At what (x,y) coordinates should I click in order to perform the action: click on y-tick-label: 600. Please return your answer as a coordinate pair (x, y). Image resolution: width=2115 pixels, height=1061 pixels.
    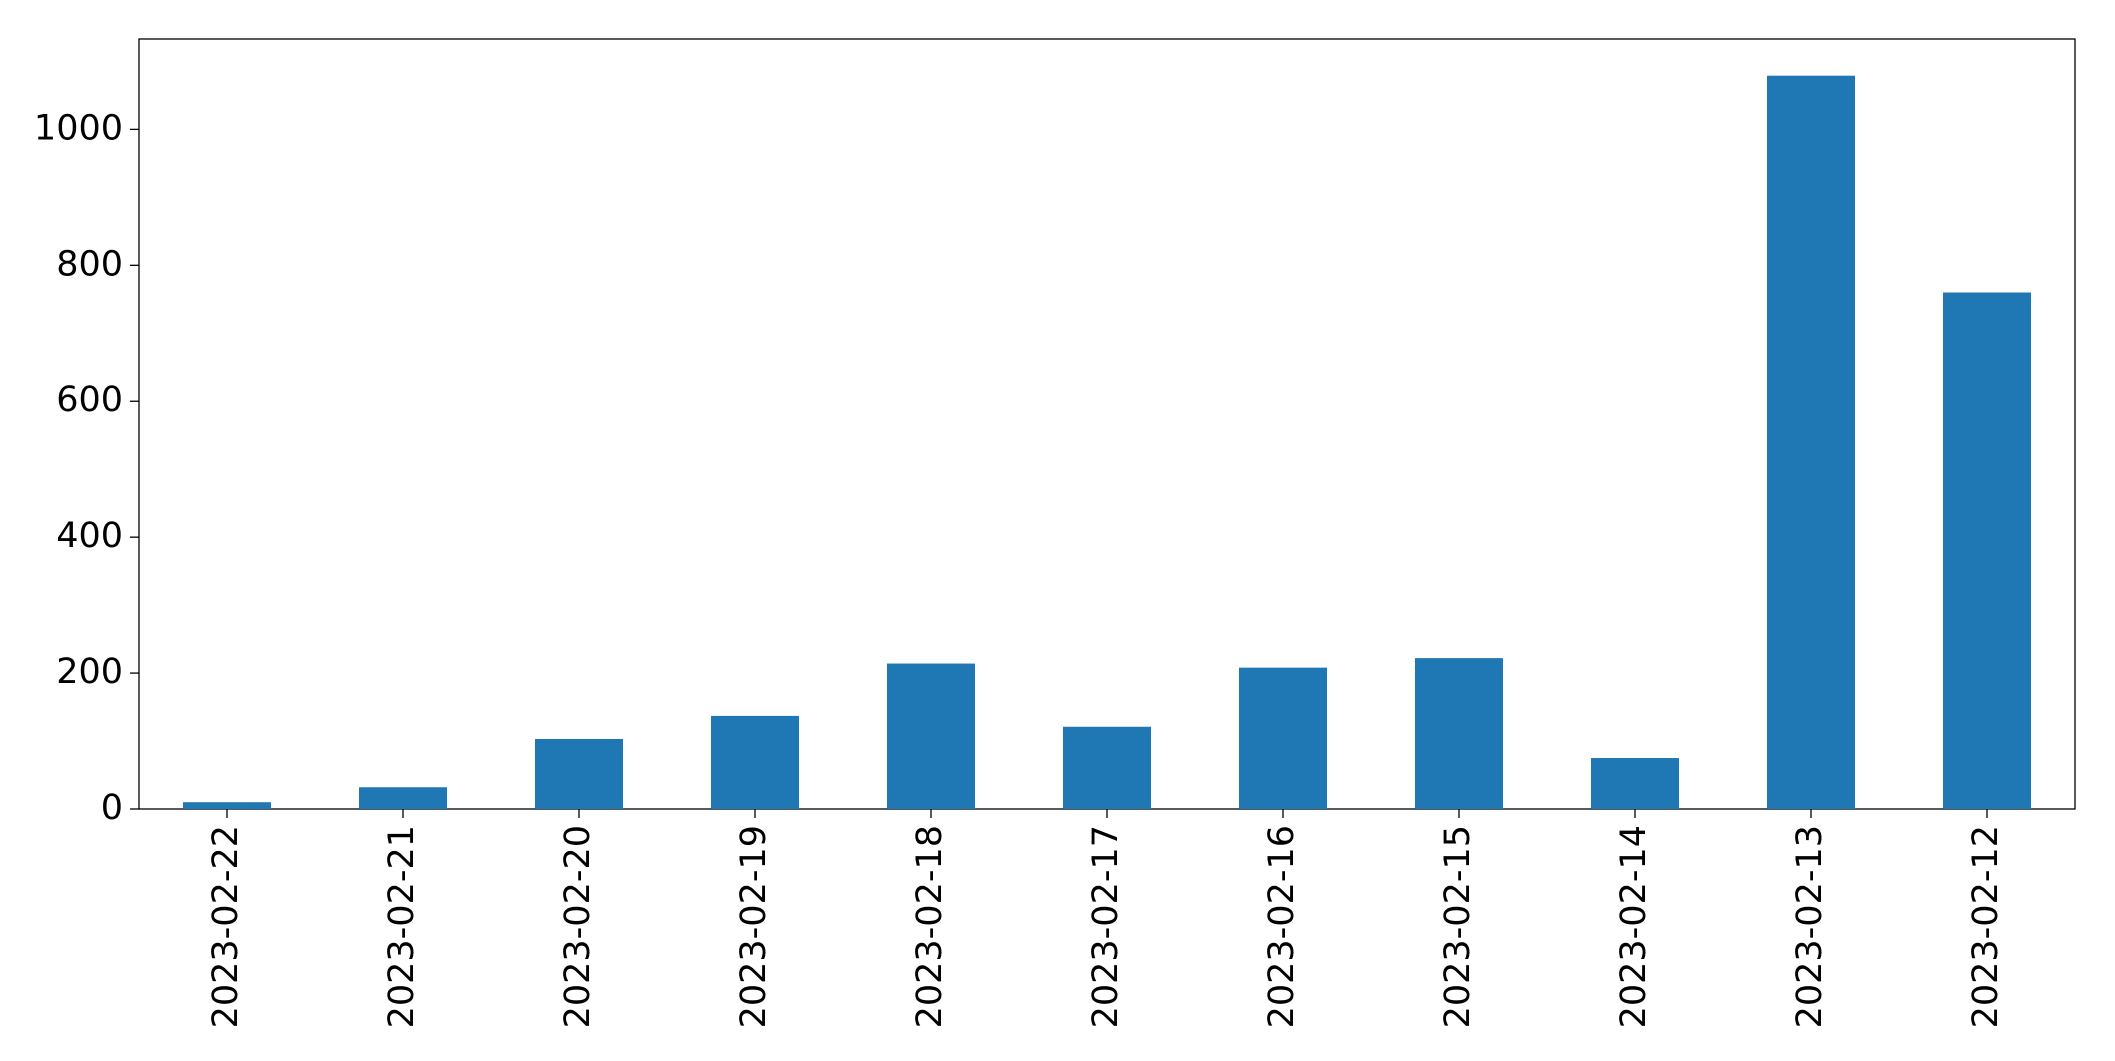
    Looking at the image, I should click on (89, 400).